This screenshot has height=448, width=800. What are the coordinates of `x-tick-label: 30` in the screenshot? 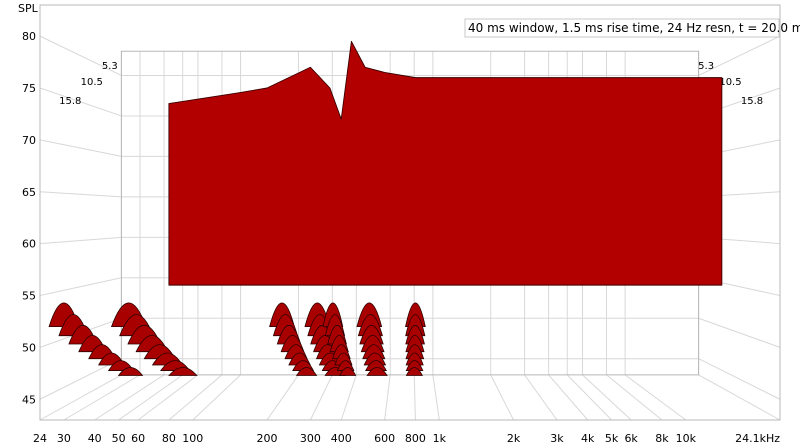 It's located at (64, 438).